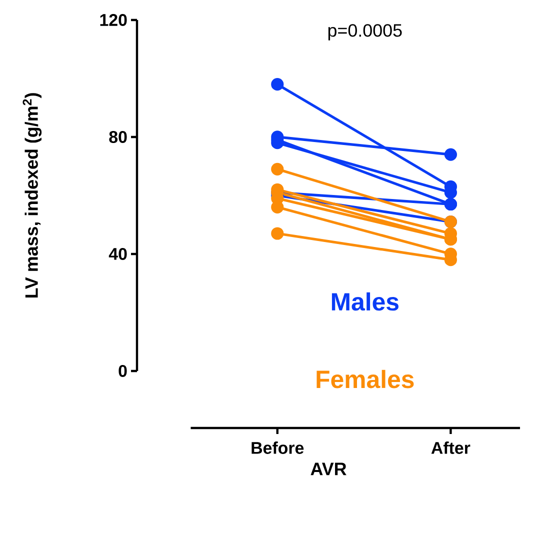  Describe the element at coordinates (118, 136) in the screenshot. I see `y-tick-label: 80` at that location.